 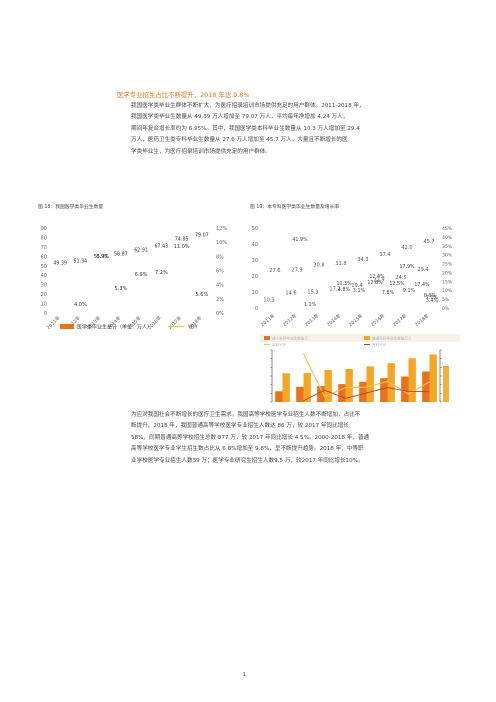 I want to click on y2-tick-label: 35%, so click(x=447, y=247).